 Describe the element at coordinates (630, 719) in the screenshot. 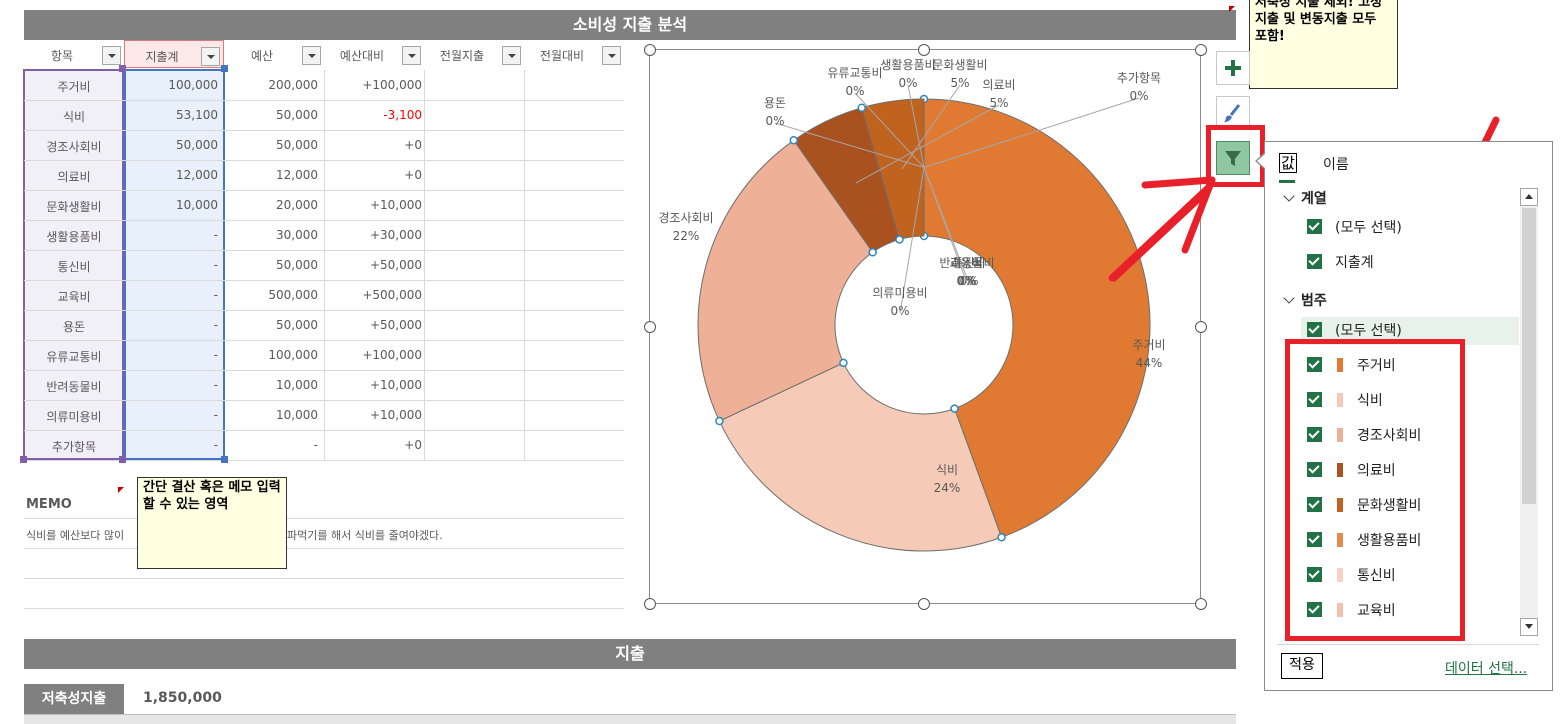

I see `table-header-strip` at that location.